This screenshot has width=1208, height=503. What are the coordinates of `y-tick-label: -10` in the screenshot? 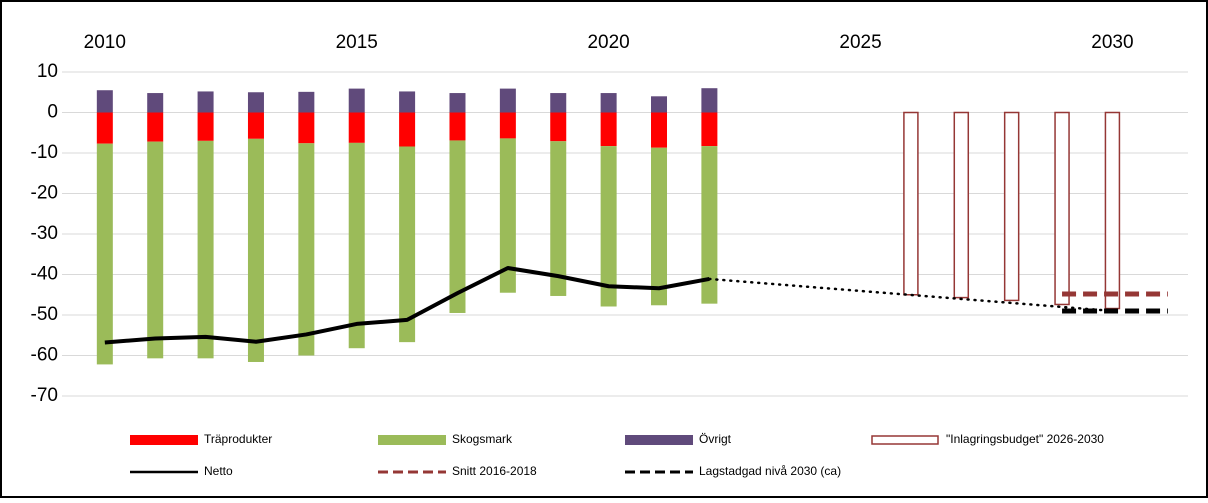 It's located at (44, 152).